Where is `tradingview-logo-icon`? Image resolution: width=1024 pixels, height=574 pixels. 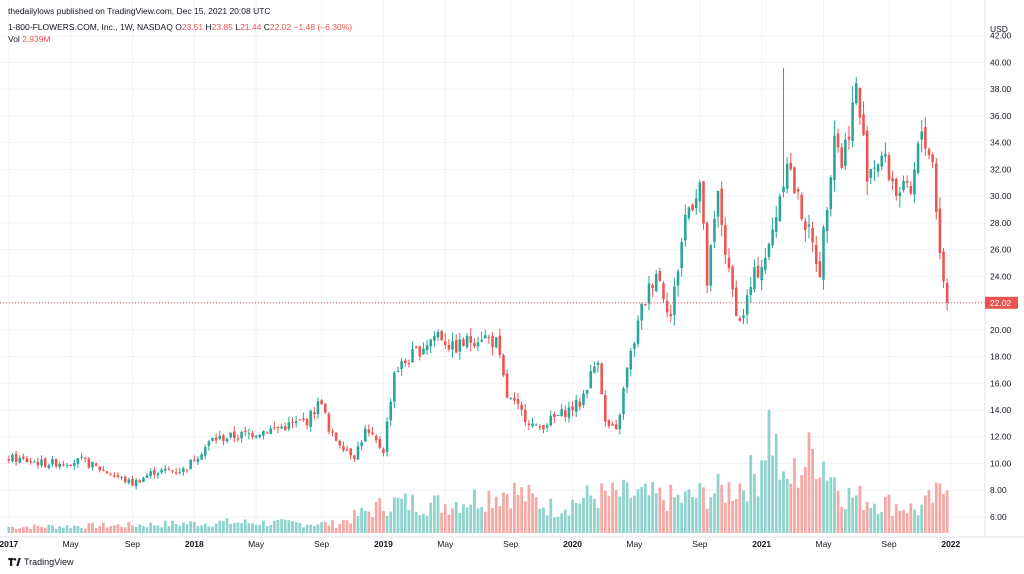 tradingview-logo-icon is located at coordinates (14, 562).